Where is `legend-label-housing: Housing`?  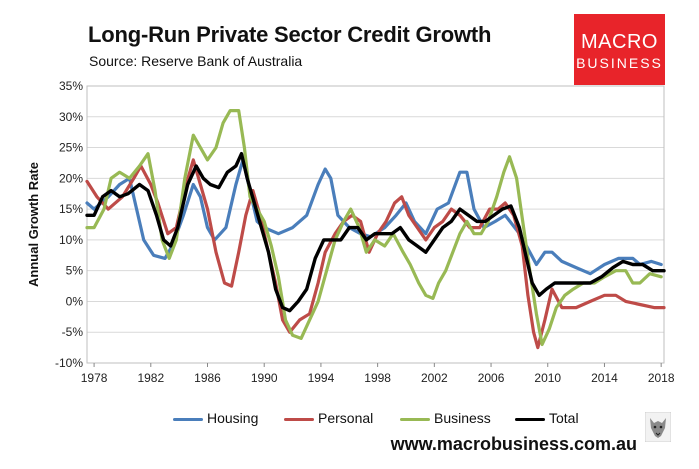
legend-label-housing: Housing is located at coordinates (233, 418).